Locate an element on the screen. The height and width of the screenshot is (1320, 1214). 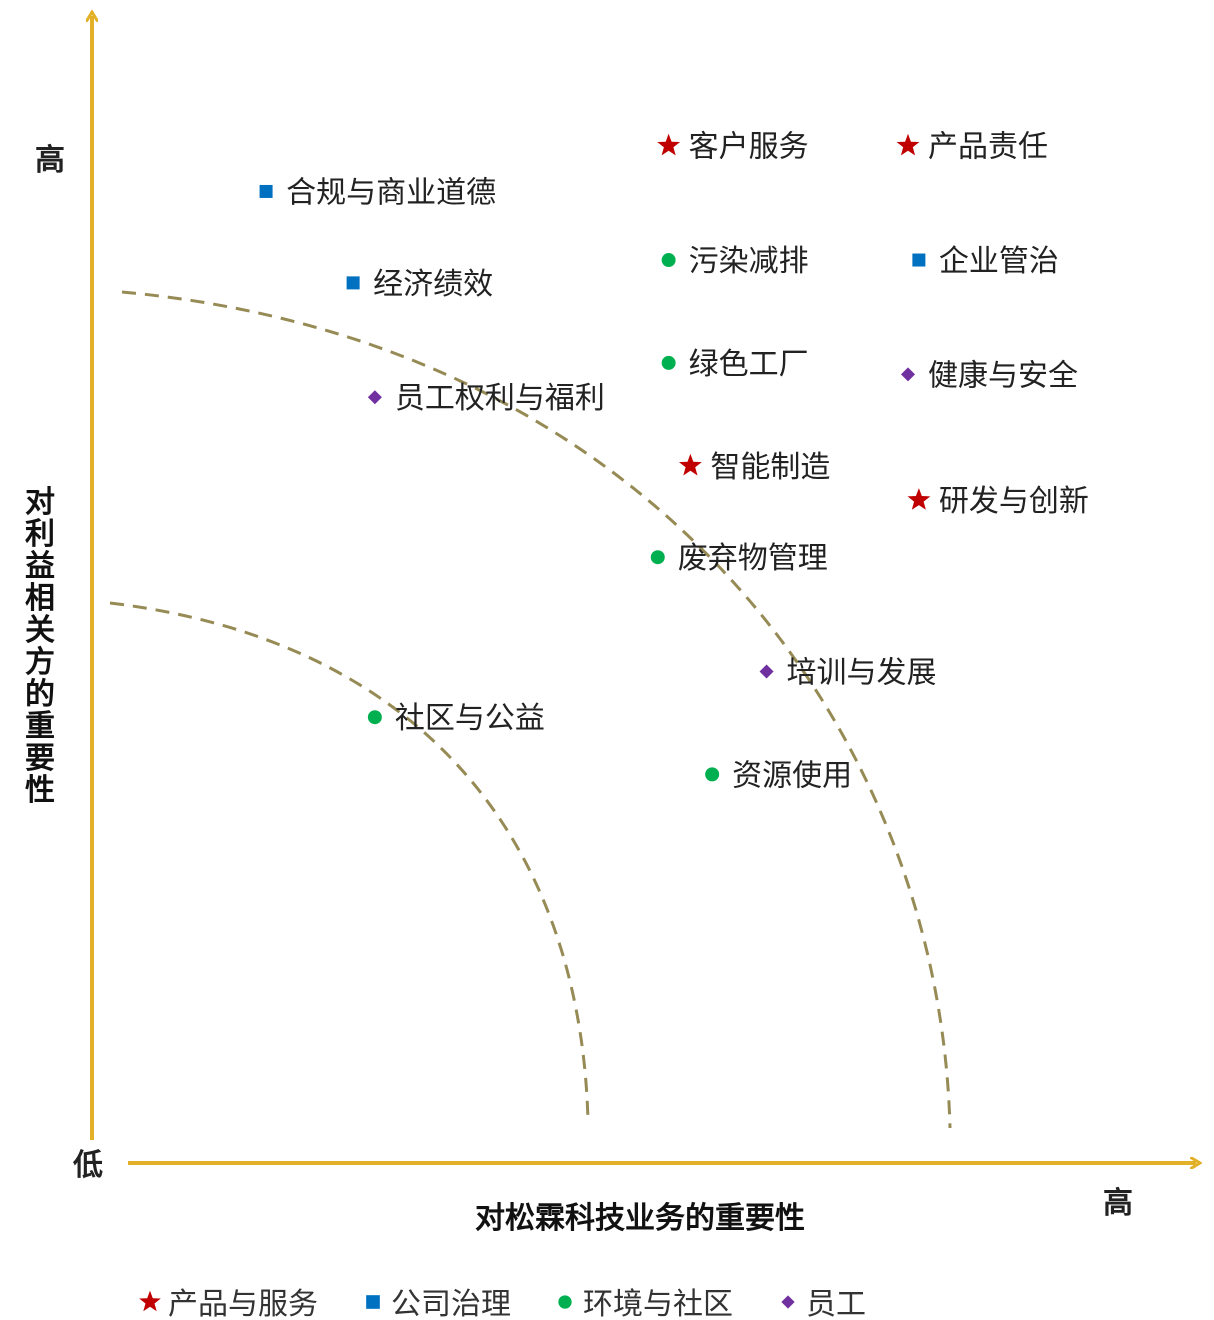
y-axis-high-label: 高 is located at coordinates (50, 160).